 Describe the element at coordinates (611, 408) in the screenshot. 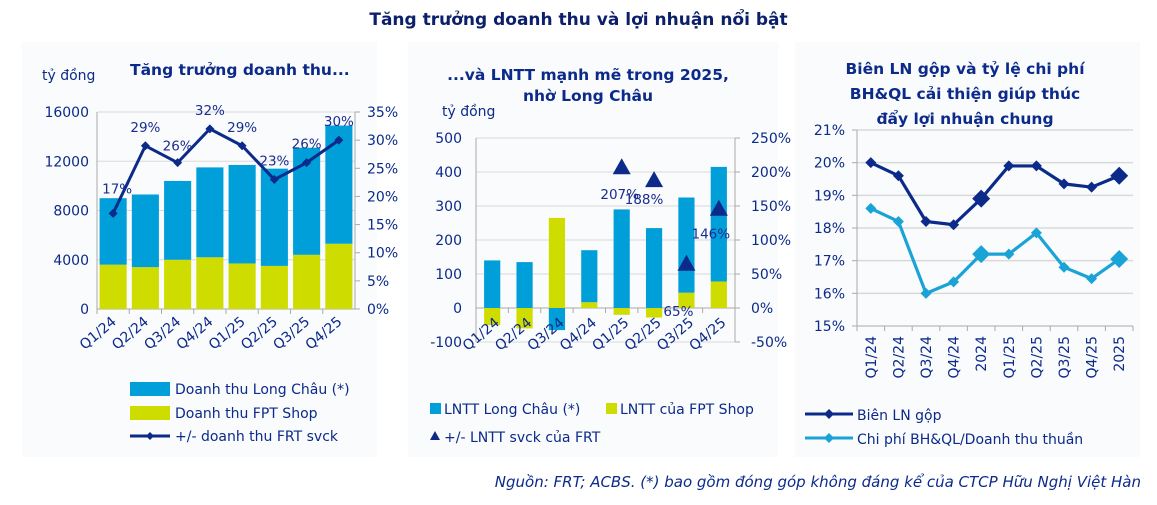

I see `legend-swatch-fpt-shop` at that location.